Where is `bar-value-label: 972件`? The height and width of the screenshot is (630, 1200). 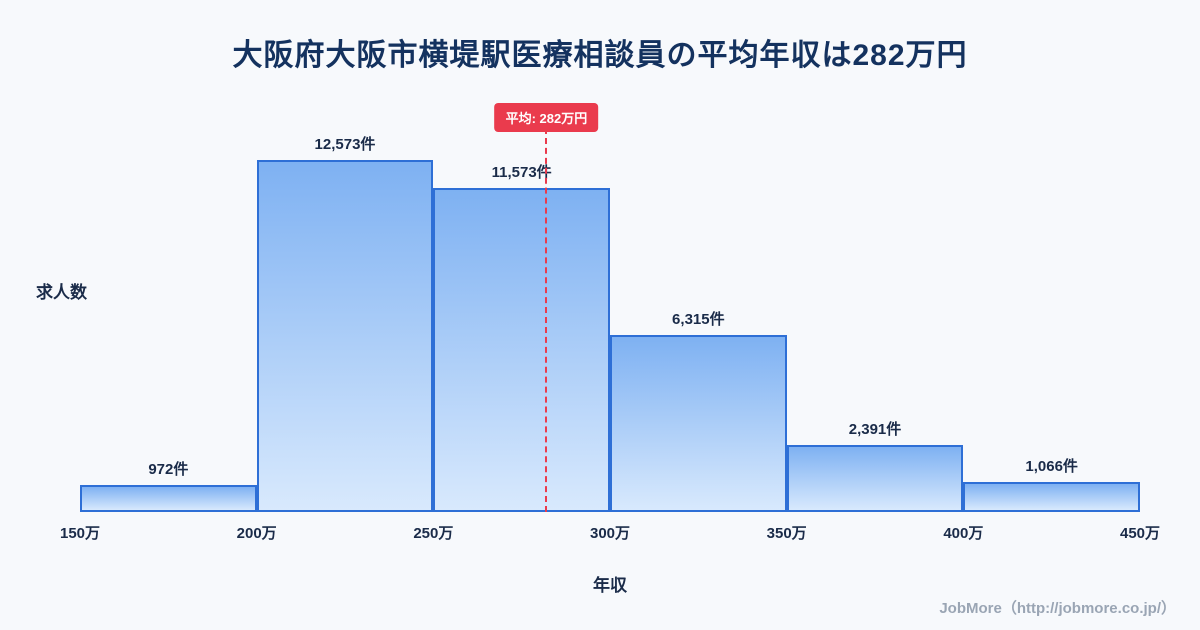 bar-value-label: 972件 is located at coordinates (168, 469).